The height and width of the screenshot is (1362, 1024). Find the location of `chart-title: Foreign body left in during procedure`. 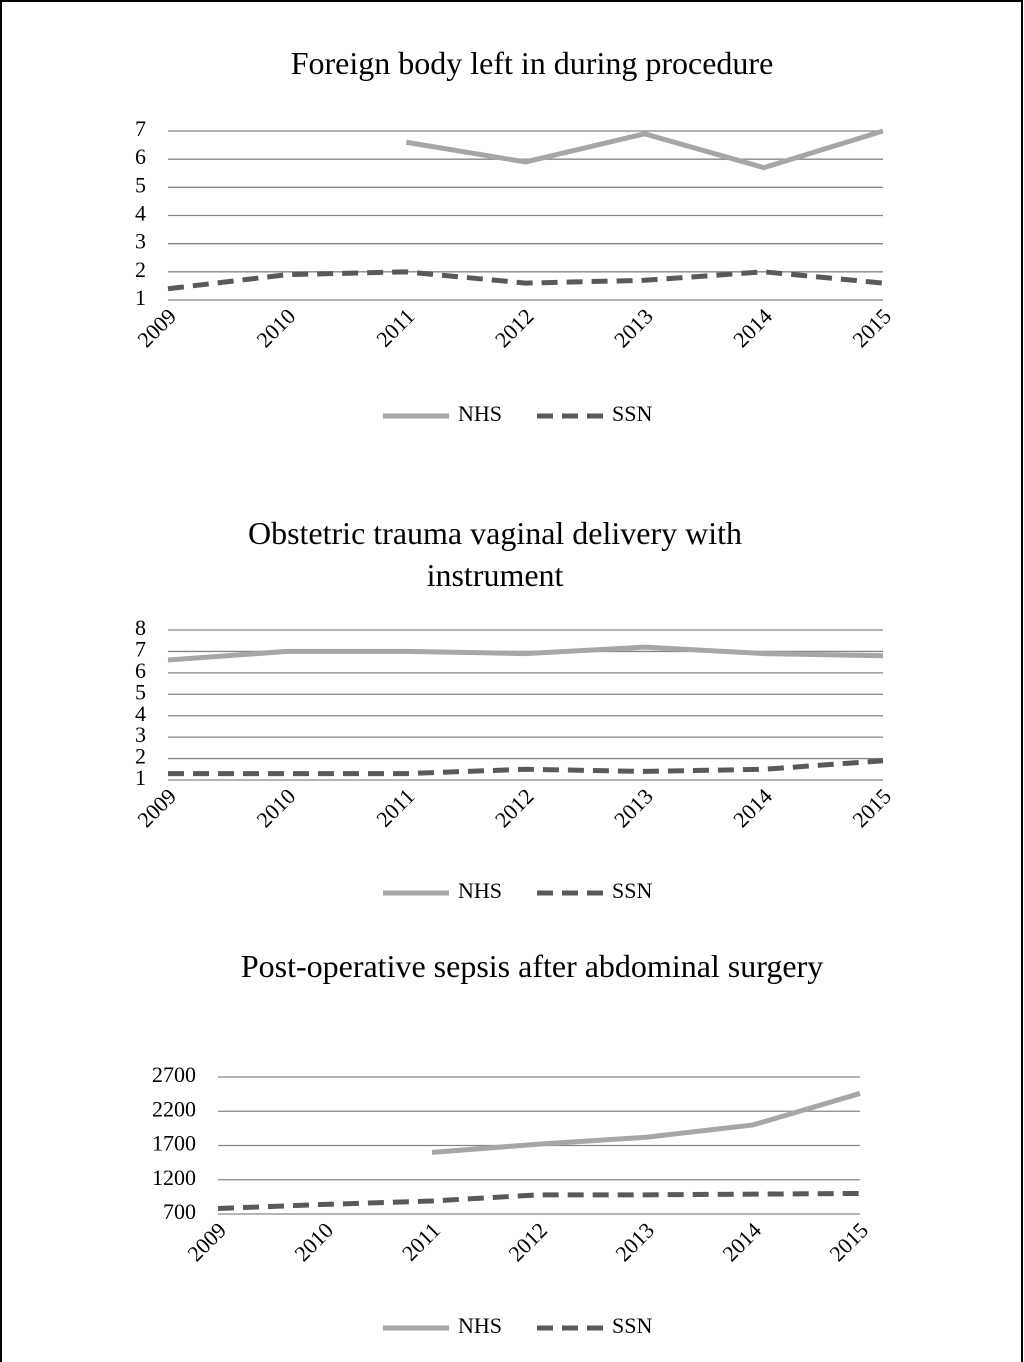

chart-title: Foreign body left in during procedure is located at coordinates (532, 63).